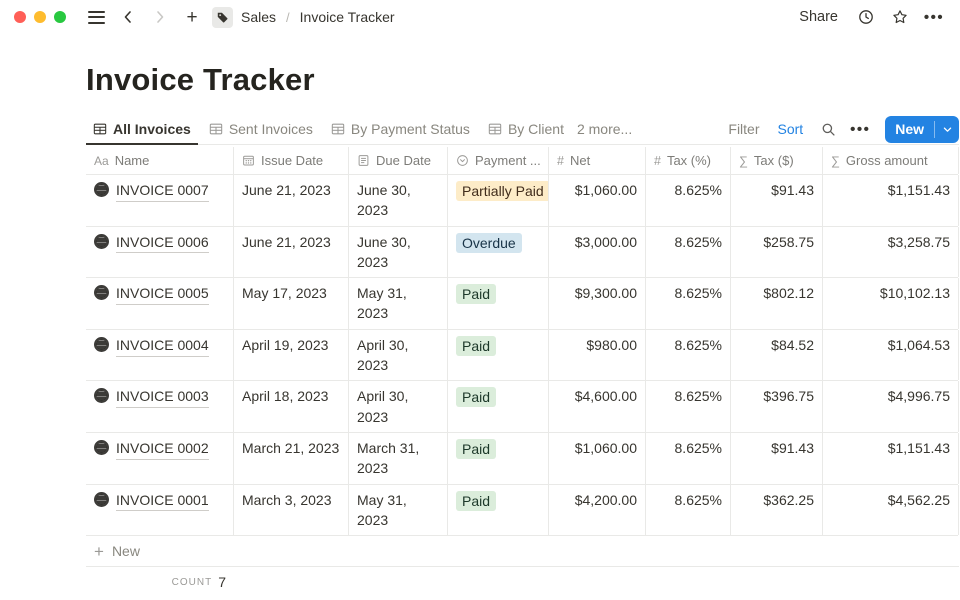 This screenshot has height=600, width=960. I want to click on new-row-button: + New, so click(522, 552).